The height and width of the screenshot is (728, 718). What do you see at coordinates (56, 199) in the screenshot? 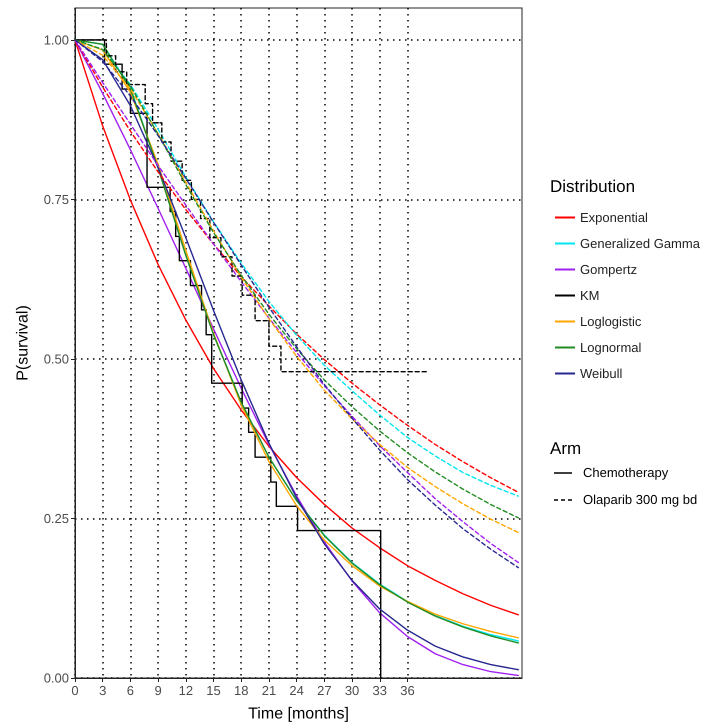
I see `y-tick-label: 0.75` at bounding box center [56, 199].